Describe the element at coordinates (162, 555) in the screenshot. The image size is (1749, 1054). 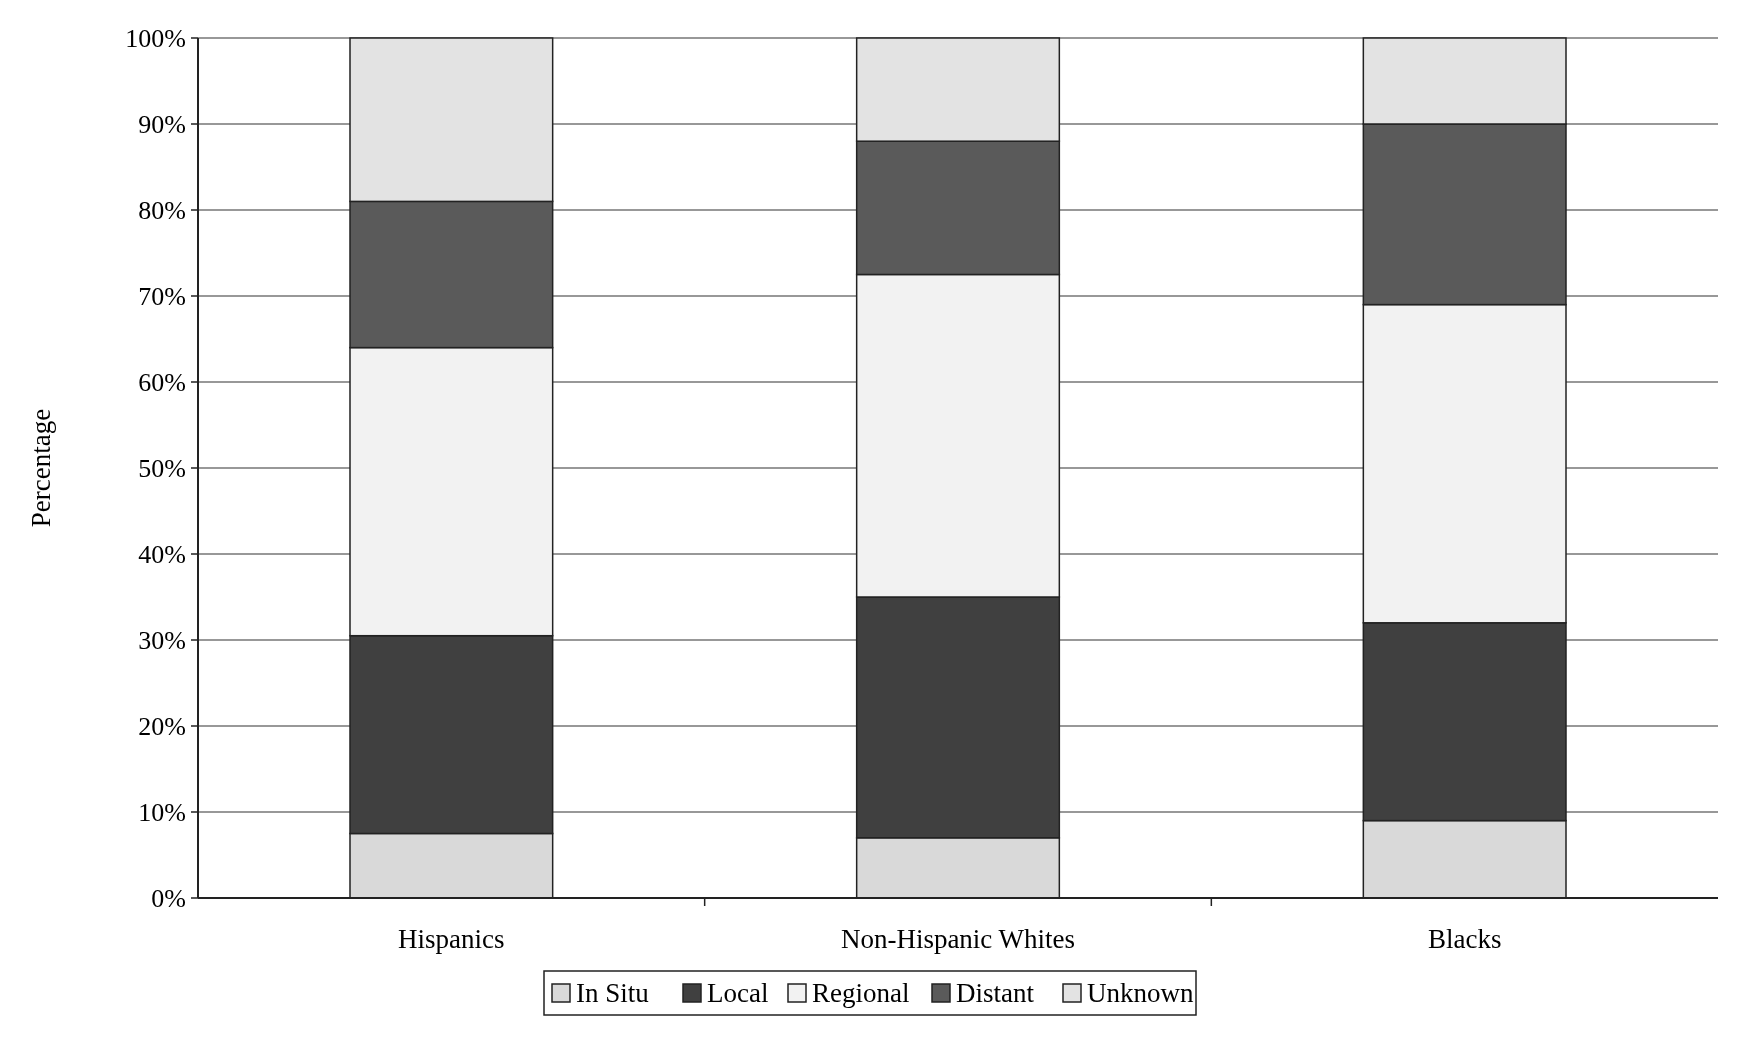
I see `y-tick-label: 40%` at that location.